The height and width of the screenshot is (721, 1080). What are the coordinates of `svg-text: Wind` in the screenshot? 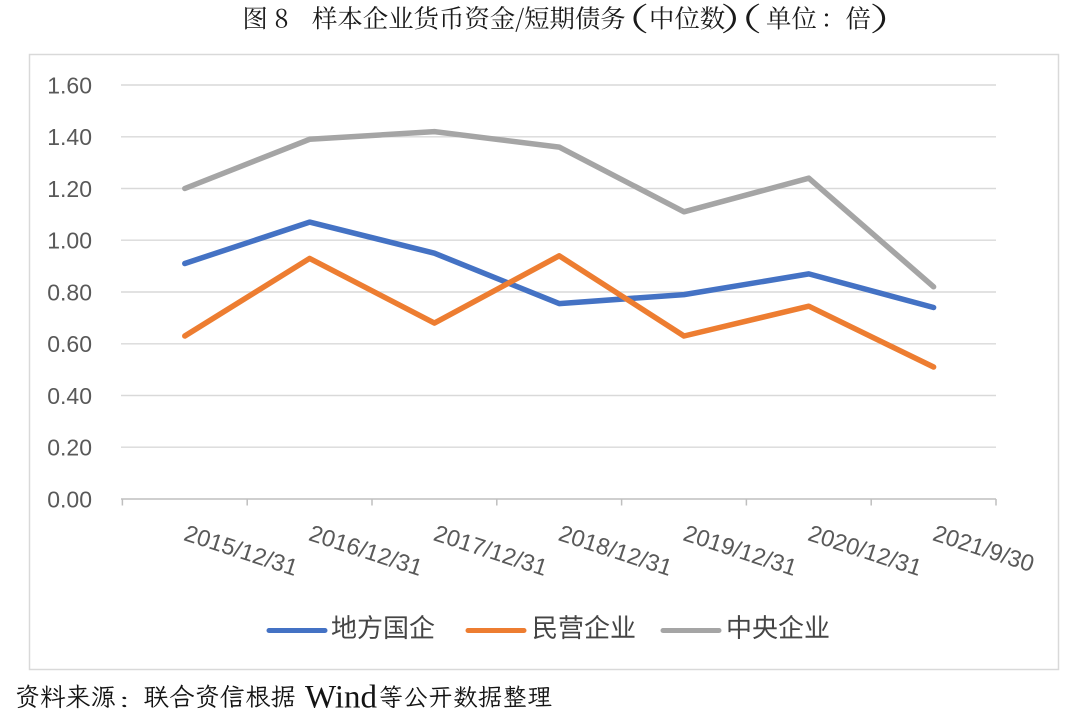 It's located at (341, 698).